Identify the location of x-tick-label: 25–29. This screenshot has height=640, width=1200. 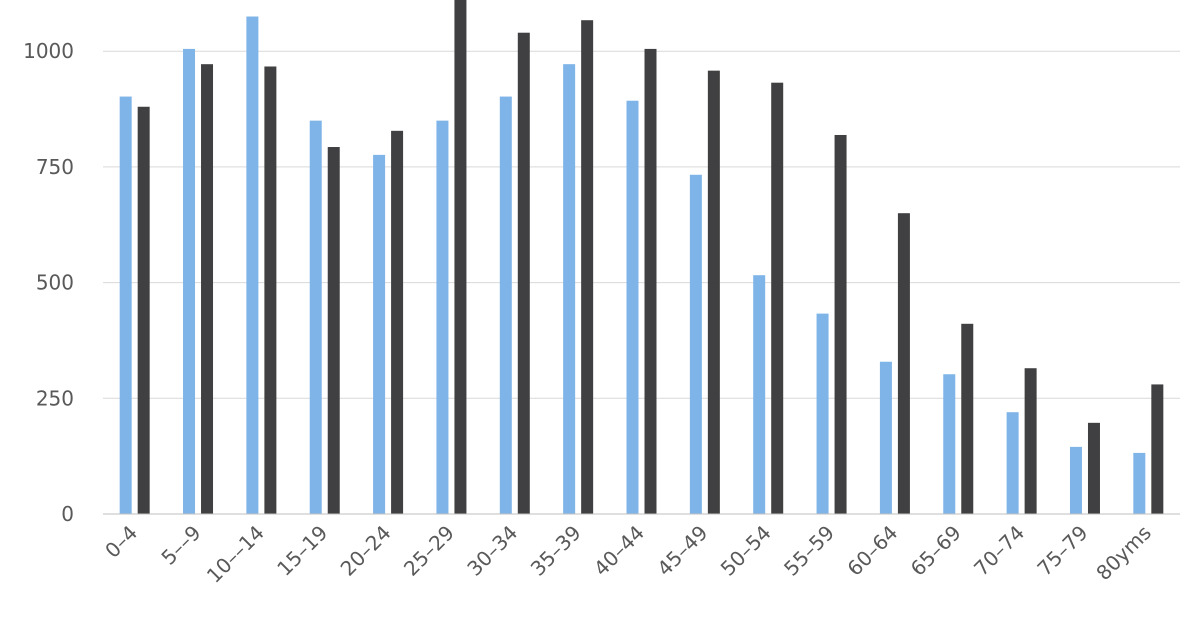
(429, 551).